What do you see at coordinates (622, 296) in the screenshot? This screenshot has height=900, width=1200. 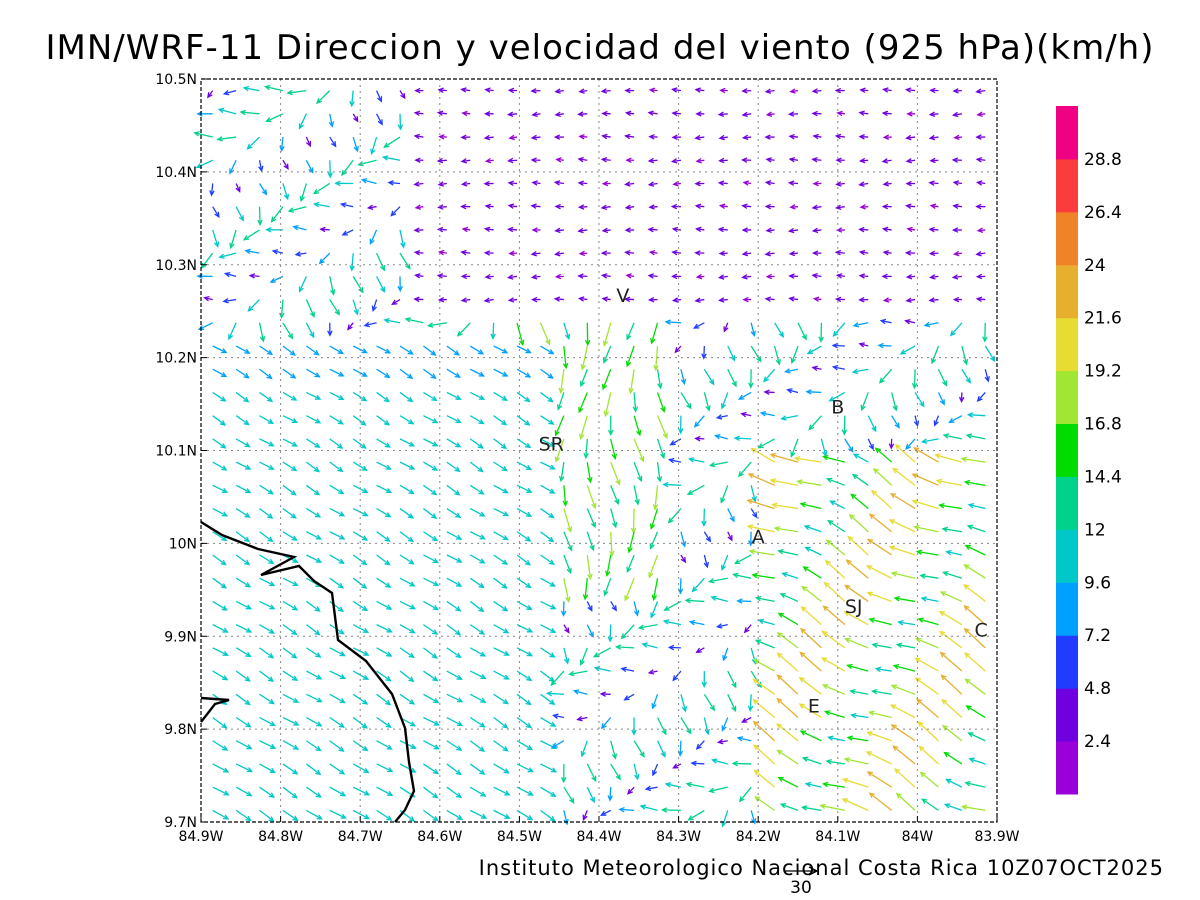 I see `place-label-v: V` at bounding box center [622, 296].